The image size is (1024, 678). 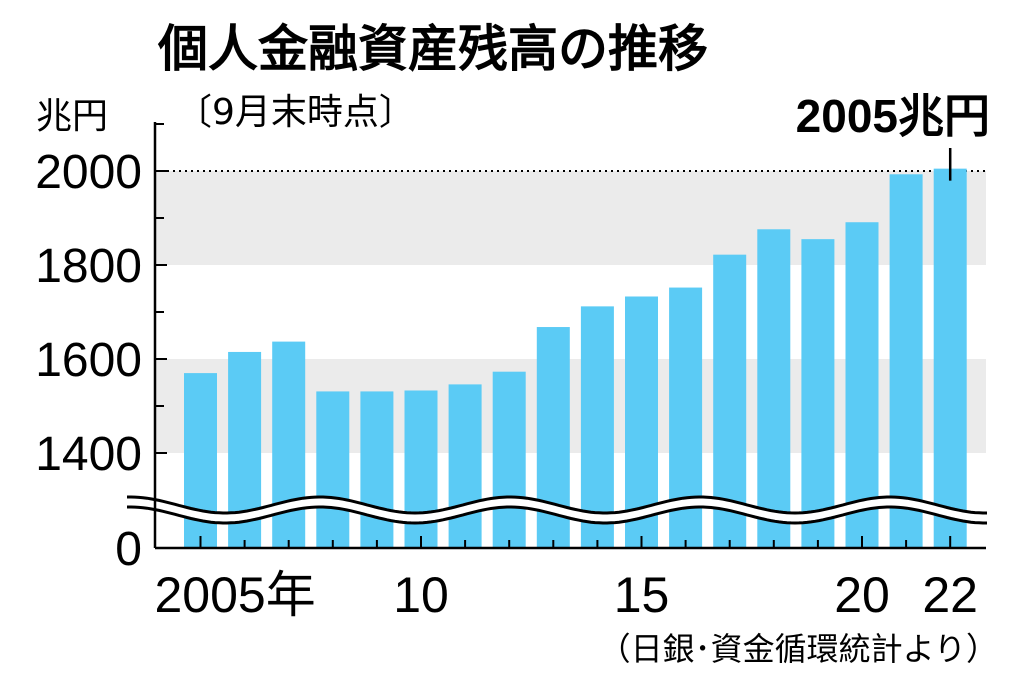 What do you see at coordinates (950, 595) in the screenshot?
I see `x-tick-label: 22` at bounding box center [950, 595].